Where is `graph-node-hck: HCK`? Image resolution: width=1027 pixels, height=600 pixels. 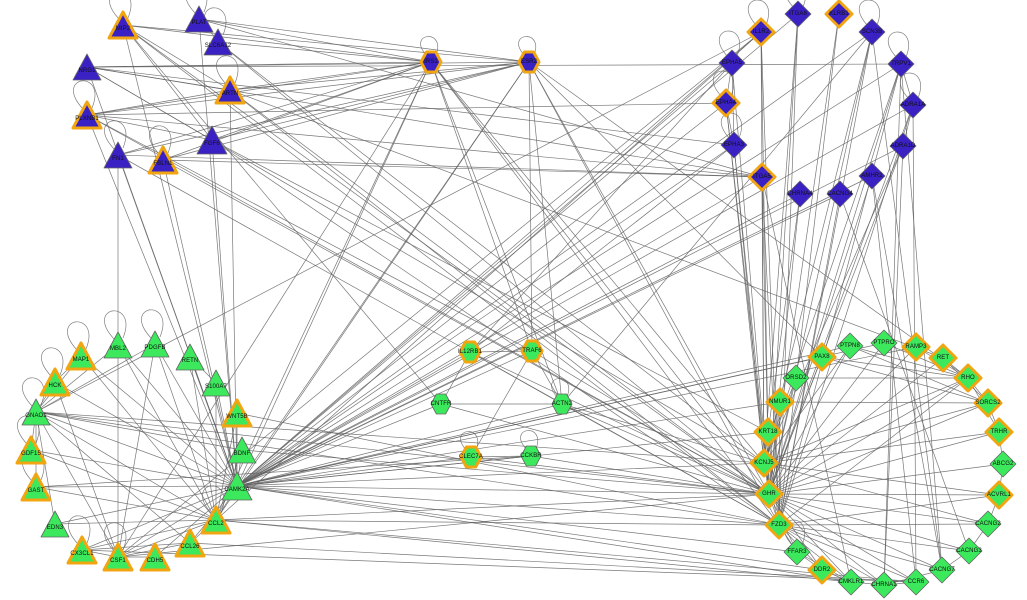
graph-node-hck: HCK is located at coordinates (55, 382).